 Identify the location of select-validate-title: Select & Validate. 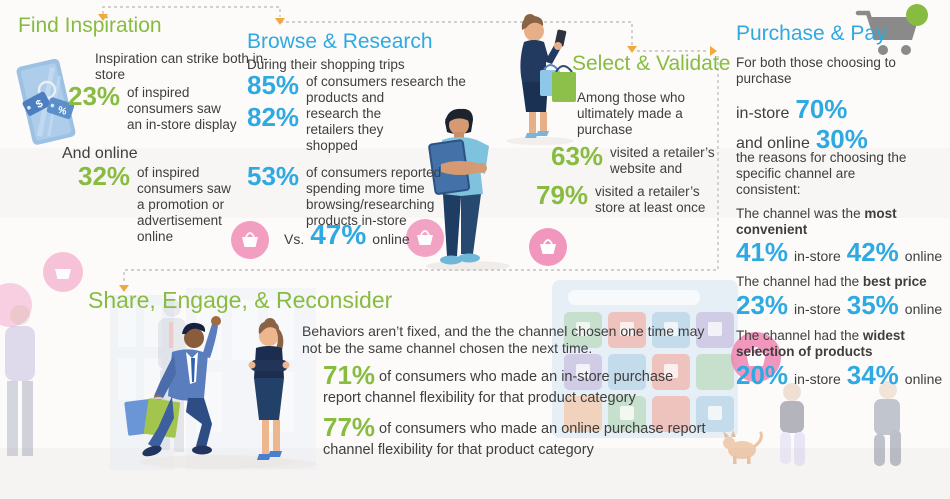
(651, 63).